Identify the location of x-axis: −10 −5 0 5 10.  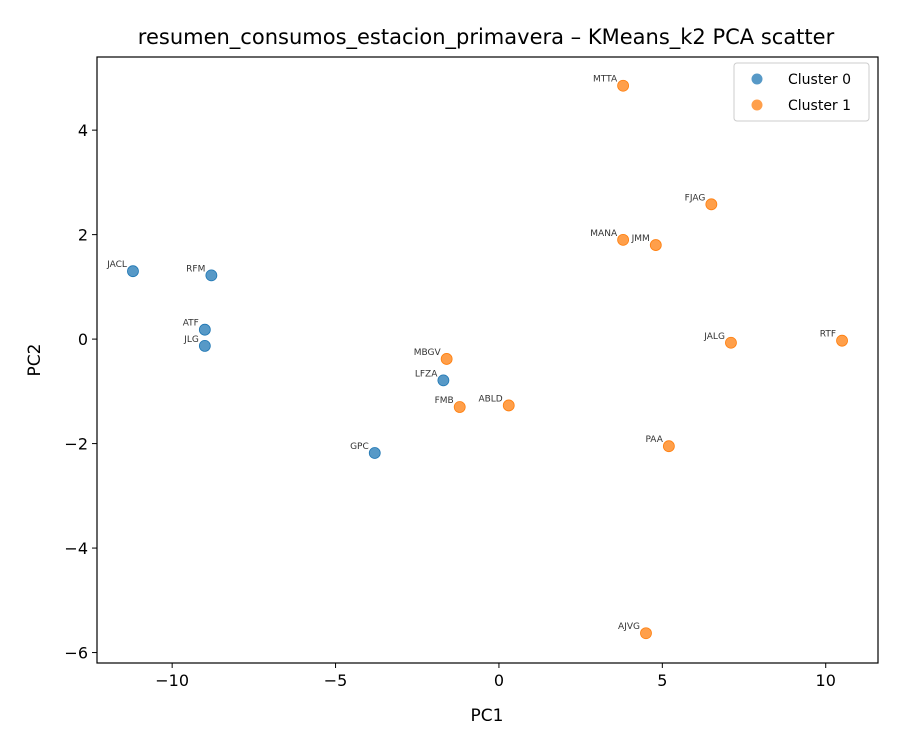
(495, 676).